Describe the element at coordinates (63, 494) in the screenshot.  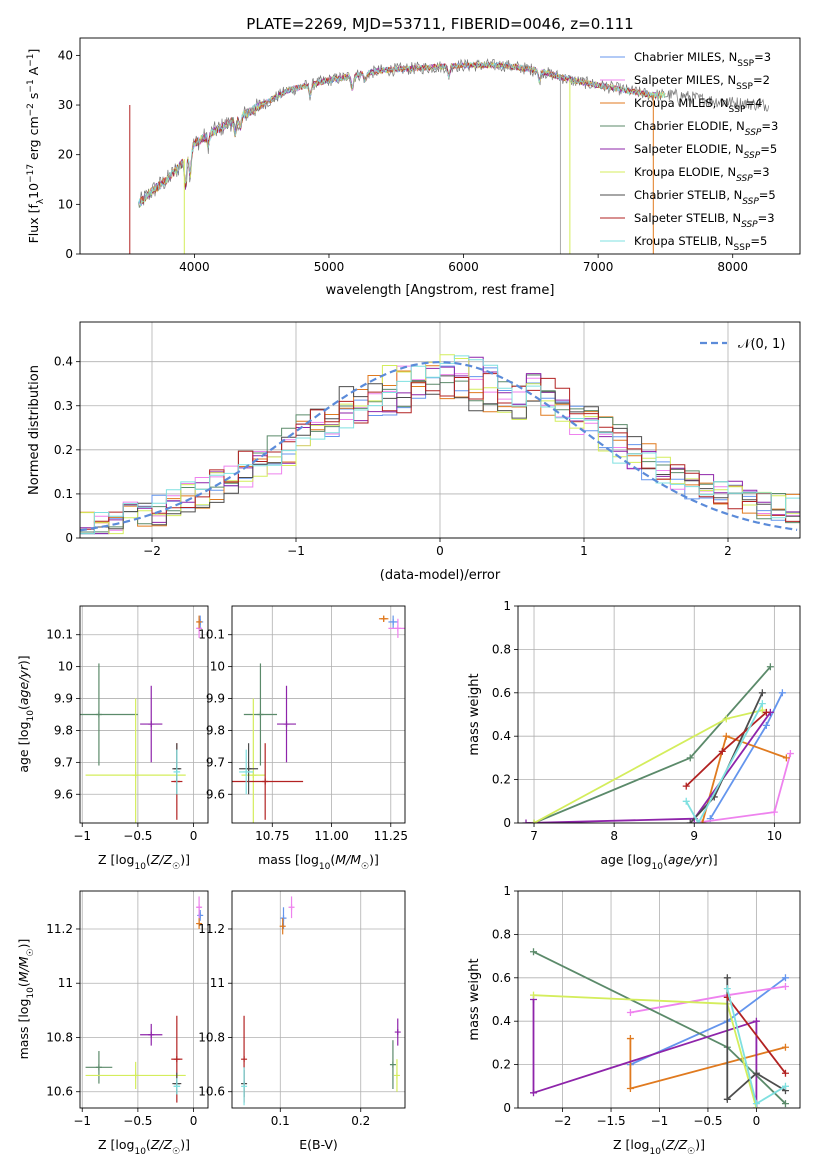
I see `y-tick-label: 0.1` at that location.